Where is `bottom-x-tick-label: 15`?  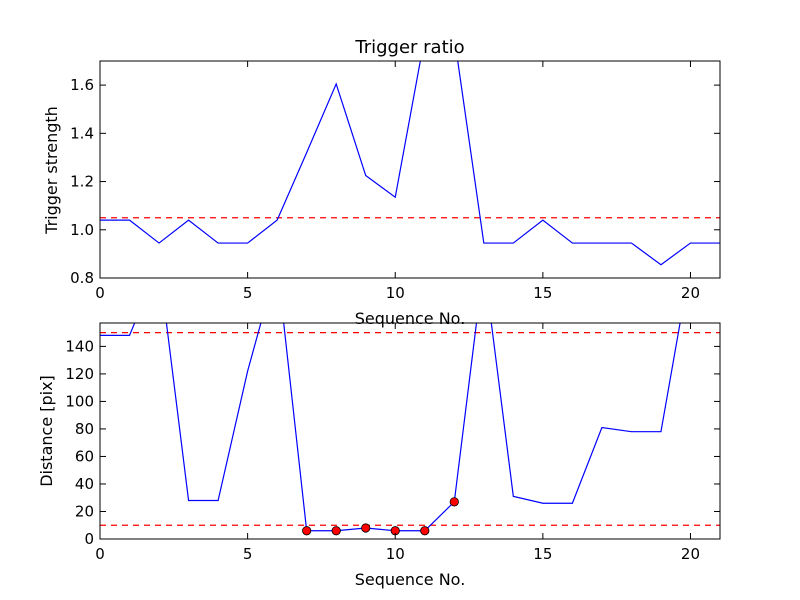 bottom-x-tick-label: 15 is located at coordinates (542, 554).